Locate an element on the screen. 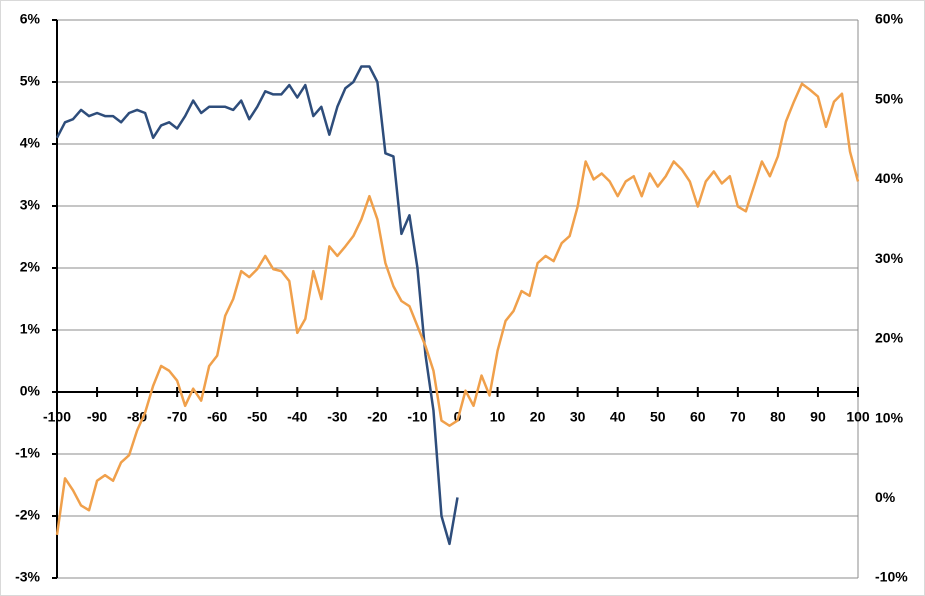 The image size is (925, 596). y2-tick-label: 0% is located at coordinates (885, 497).